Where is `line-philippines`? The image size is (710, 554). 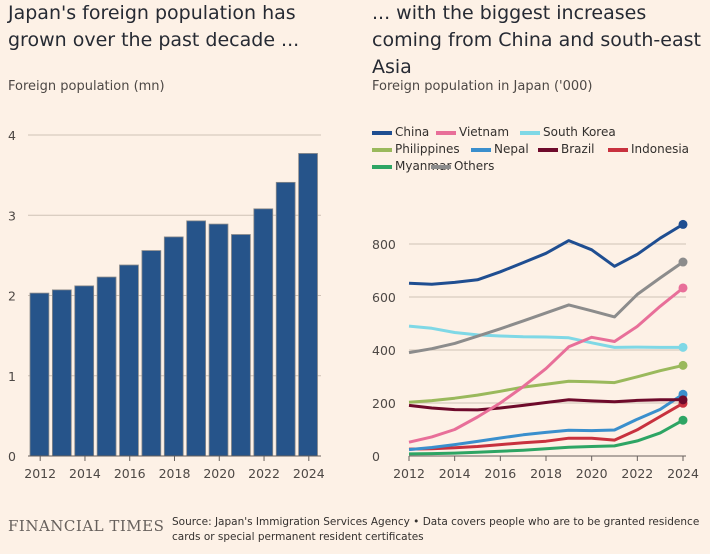 line-philippines is located at coordinates (546, 383).